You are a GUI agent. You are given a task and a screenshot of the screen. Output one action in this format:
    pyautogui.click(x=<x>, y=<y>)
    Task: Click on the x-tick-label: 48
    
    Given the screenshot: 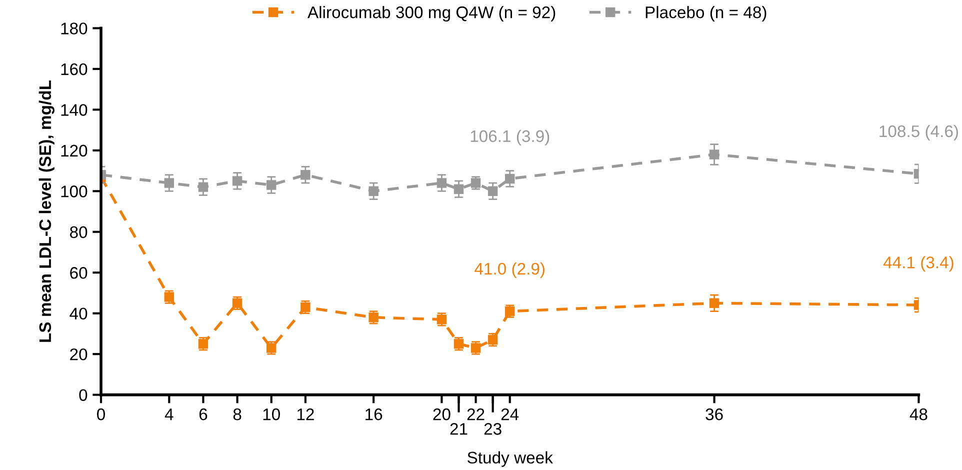 What is the action you would take?
    pyautogui.click(x=919, y=414)
    